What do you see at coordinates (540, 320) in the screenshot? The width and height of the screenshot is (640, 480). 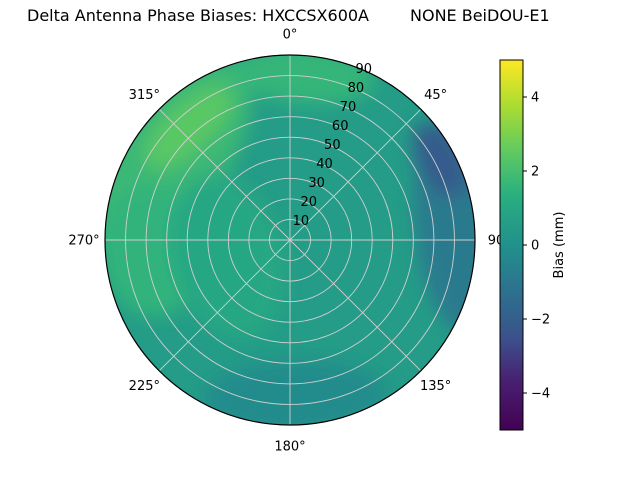 I see `colorbar-tick-label: −2` at bounding box center [540, 320].